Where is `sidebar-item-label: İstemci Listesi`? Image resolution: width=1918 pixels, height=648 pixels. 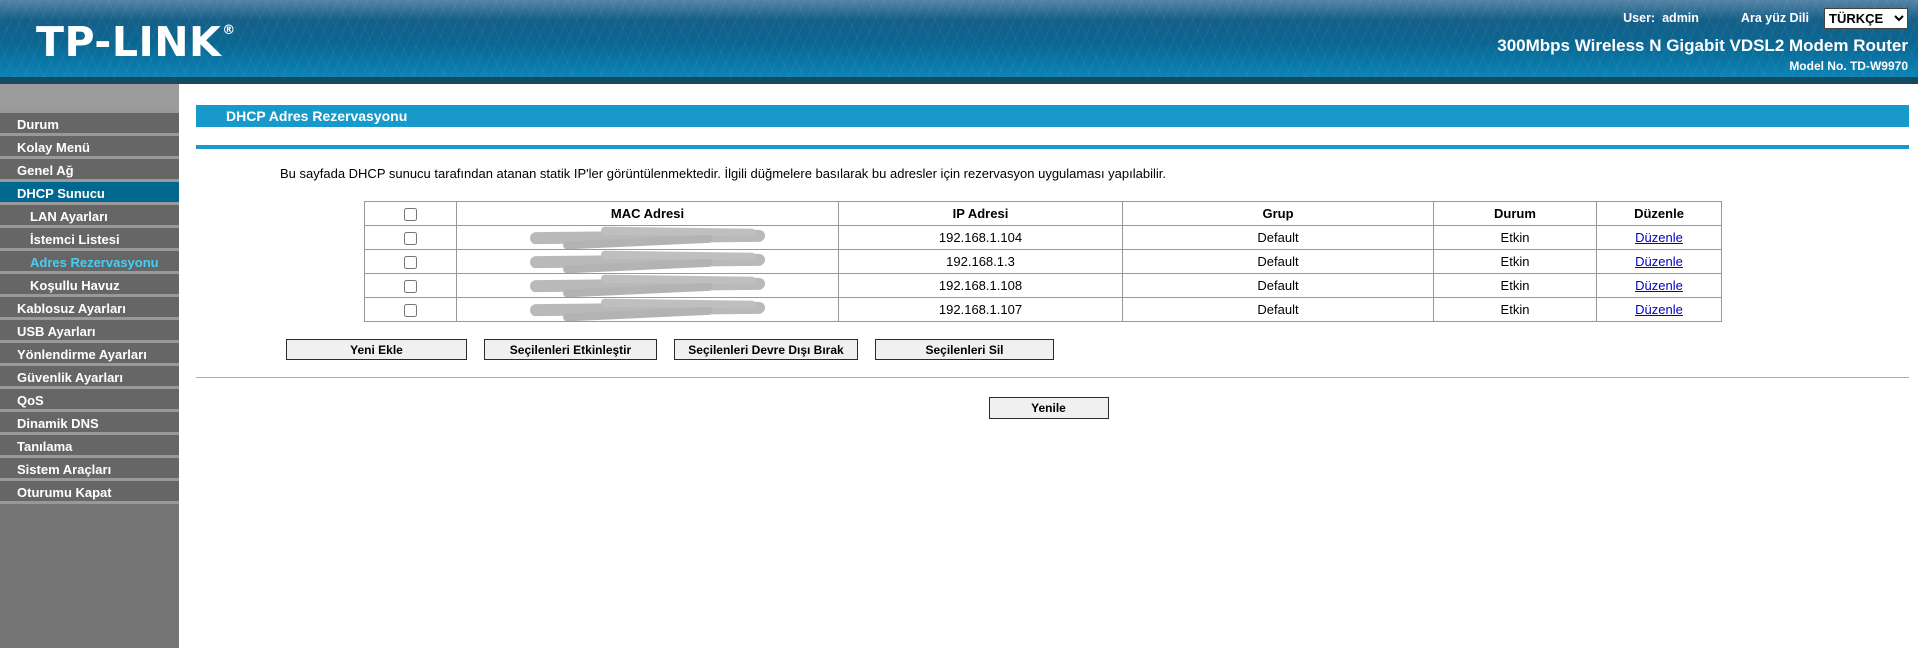 sidebar-item-label: İstemci Listesi is located at coordinates (75, 239).